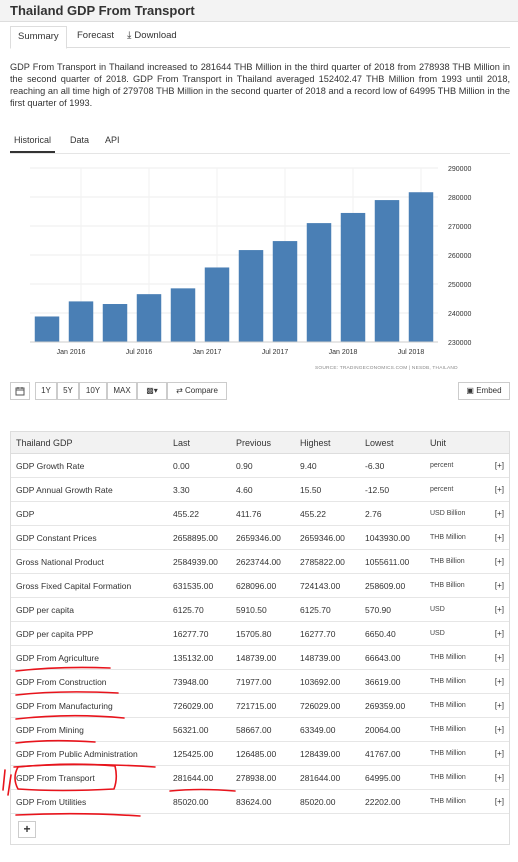 This screenshot has height=862, width=518. What do you see at coordinates (88, 801) in the screenshot?
I see `row-name-link: GDP From Utilities` at bounding box center [88, 801].